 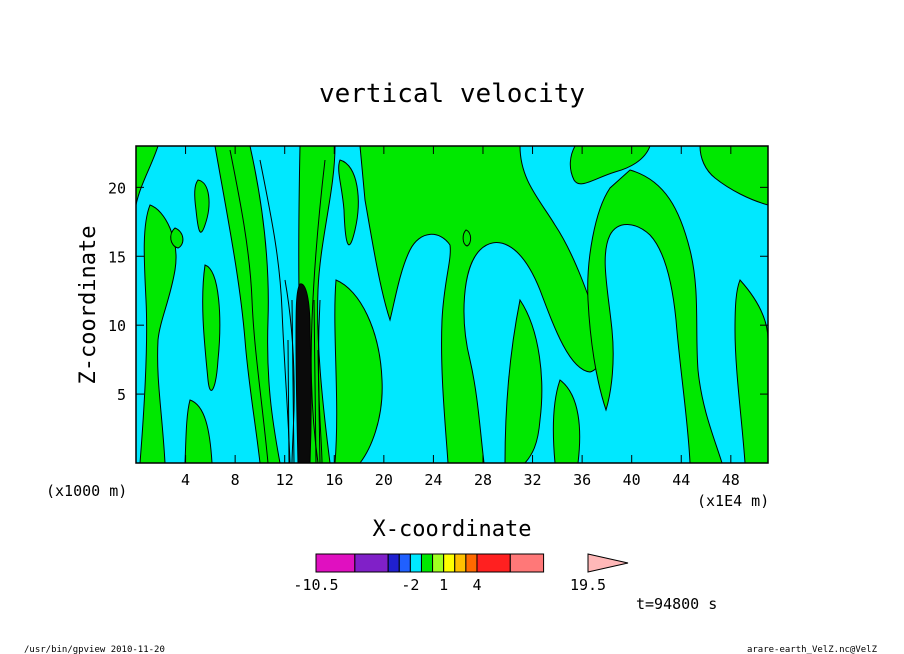 I want to click on x-tick-label: 4, so click(x=185, y=480).